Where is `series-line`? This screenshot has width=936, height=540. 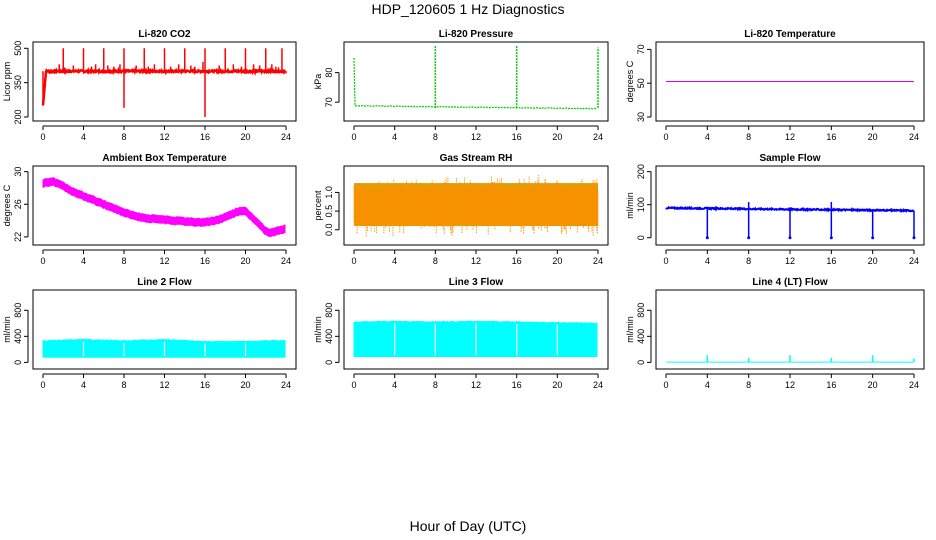
series-line is located at coordinates (163, 86).